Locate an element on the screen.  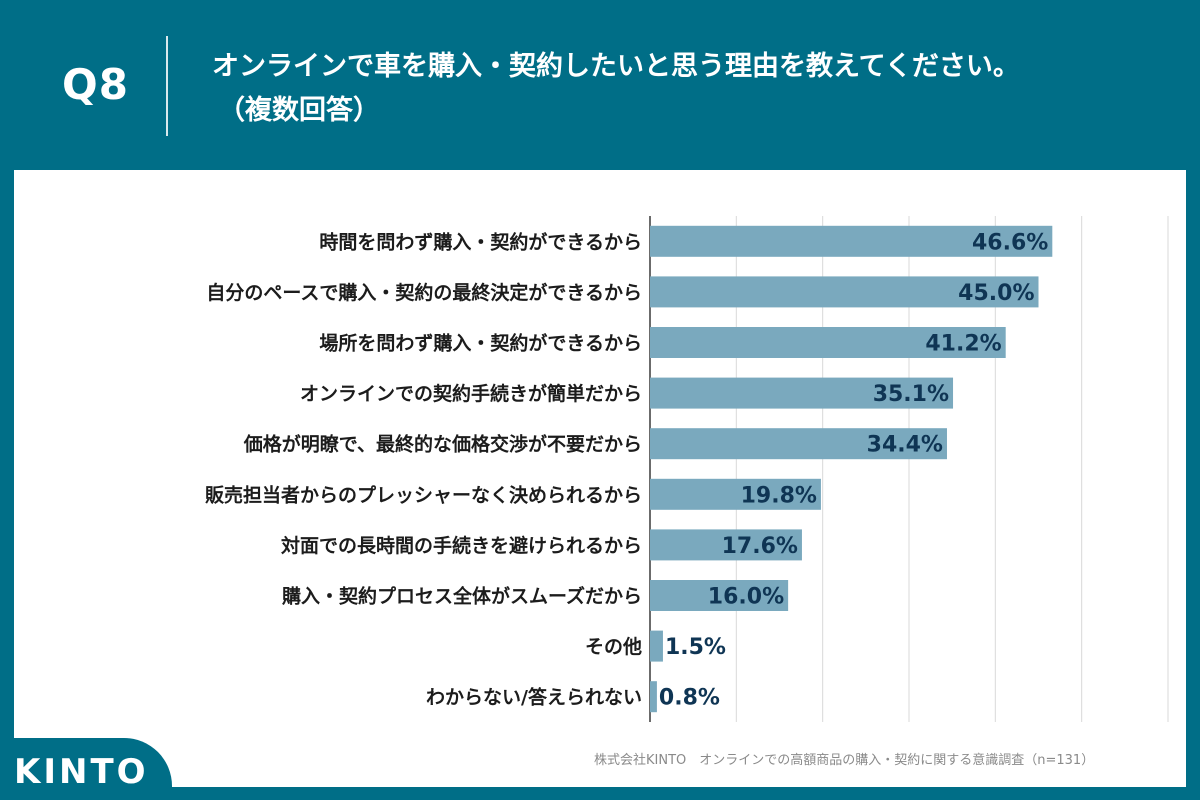
category-label: その他 is located at coordinates (613, 646).